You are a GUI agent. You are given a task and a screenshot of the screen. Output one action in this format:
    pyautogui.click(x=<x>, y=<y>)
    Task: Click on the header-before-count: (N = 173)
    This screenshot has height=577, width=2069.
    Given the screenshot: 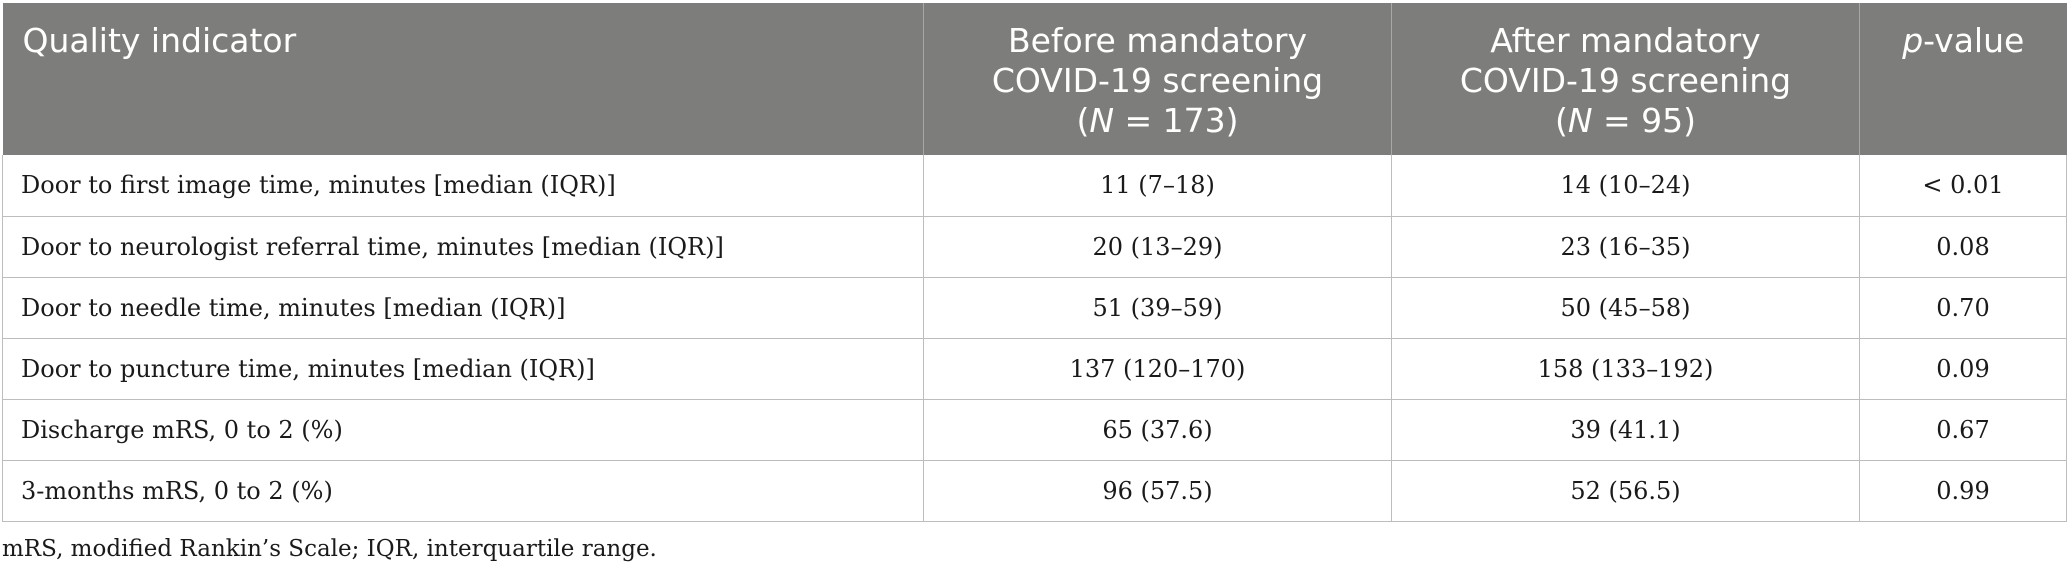 What is the action you would take?
    pyautogui.click(x=1157, y=121)
    